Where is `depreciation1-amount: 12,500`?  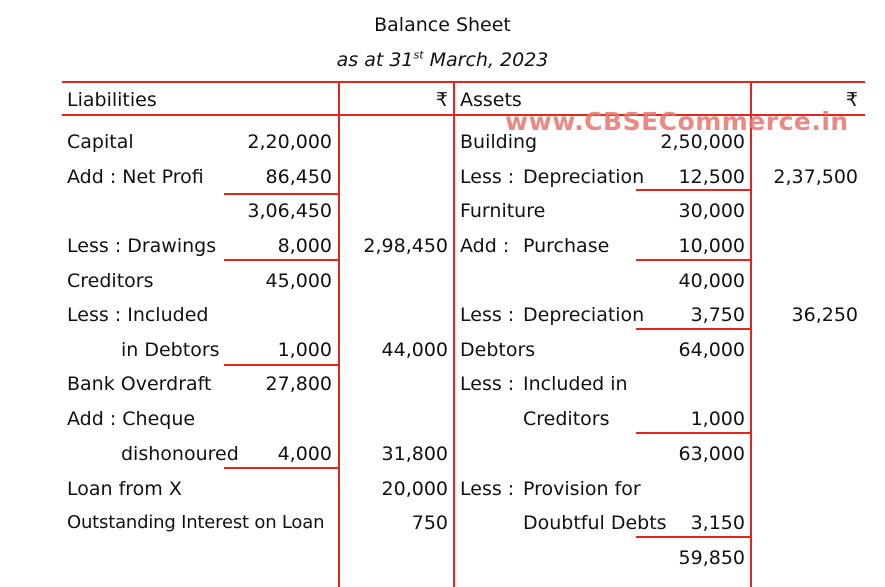
depreciation1-amount: 12,500 is located at coordinates (711, 177).